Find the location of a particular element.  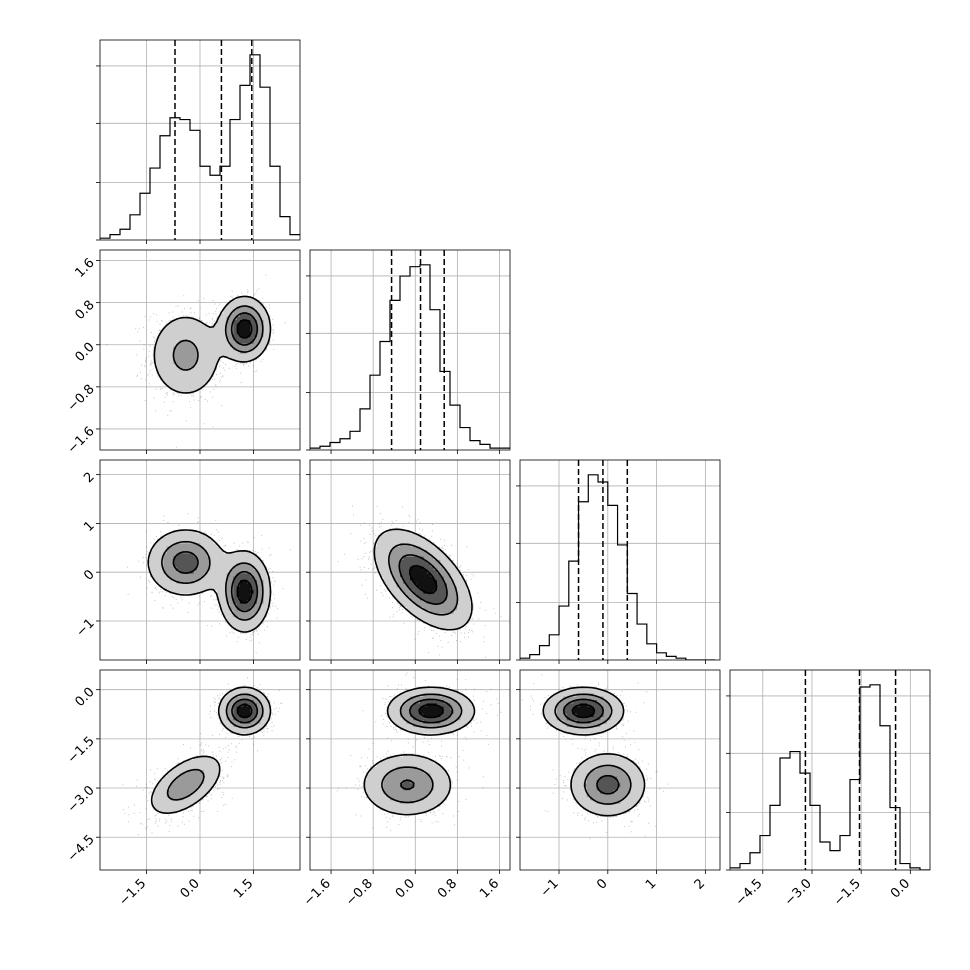

x-tick-label-p1-4: 1.6 is located at coordinates (489, 888).